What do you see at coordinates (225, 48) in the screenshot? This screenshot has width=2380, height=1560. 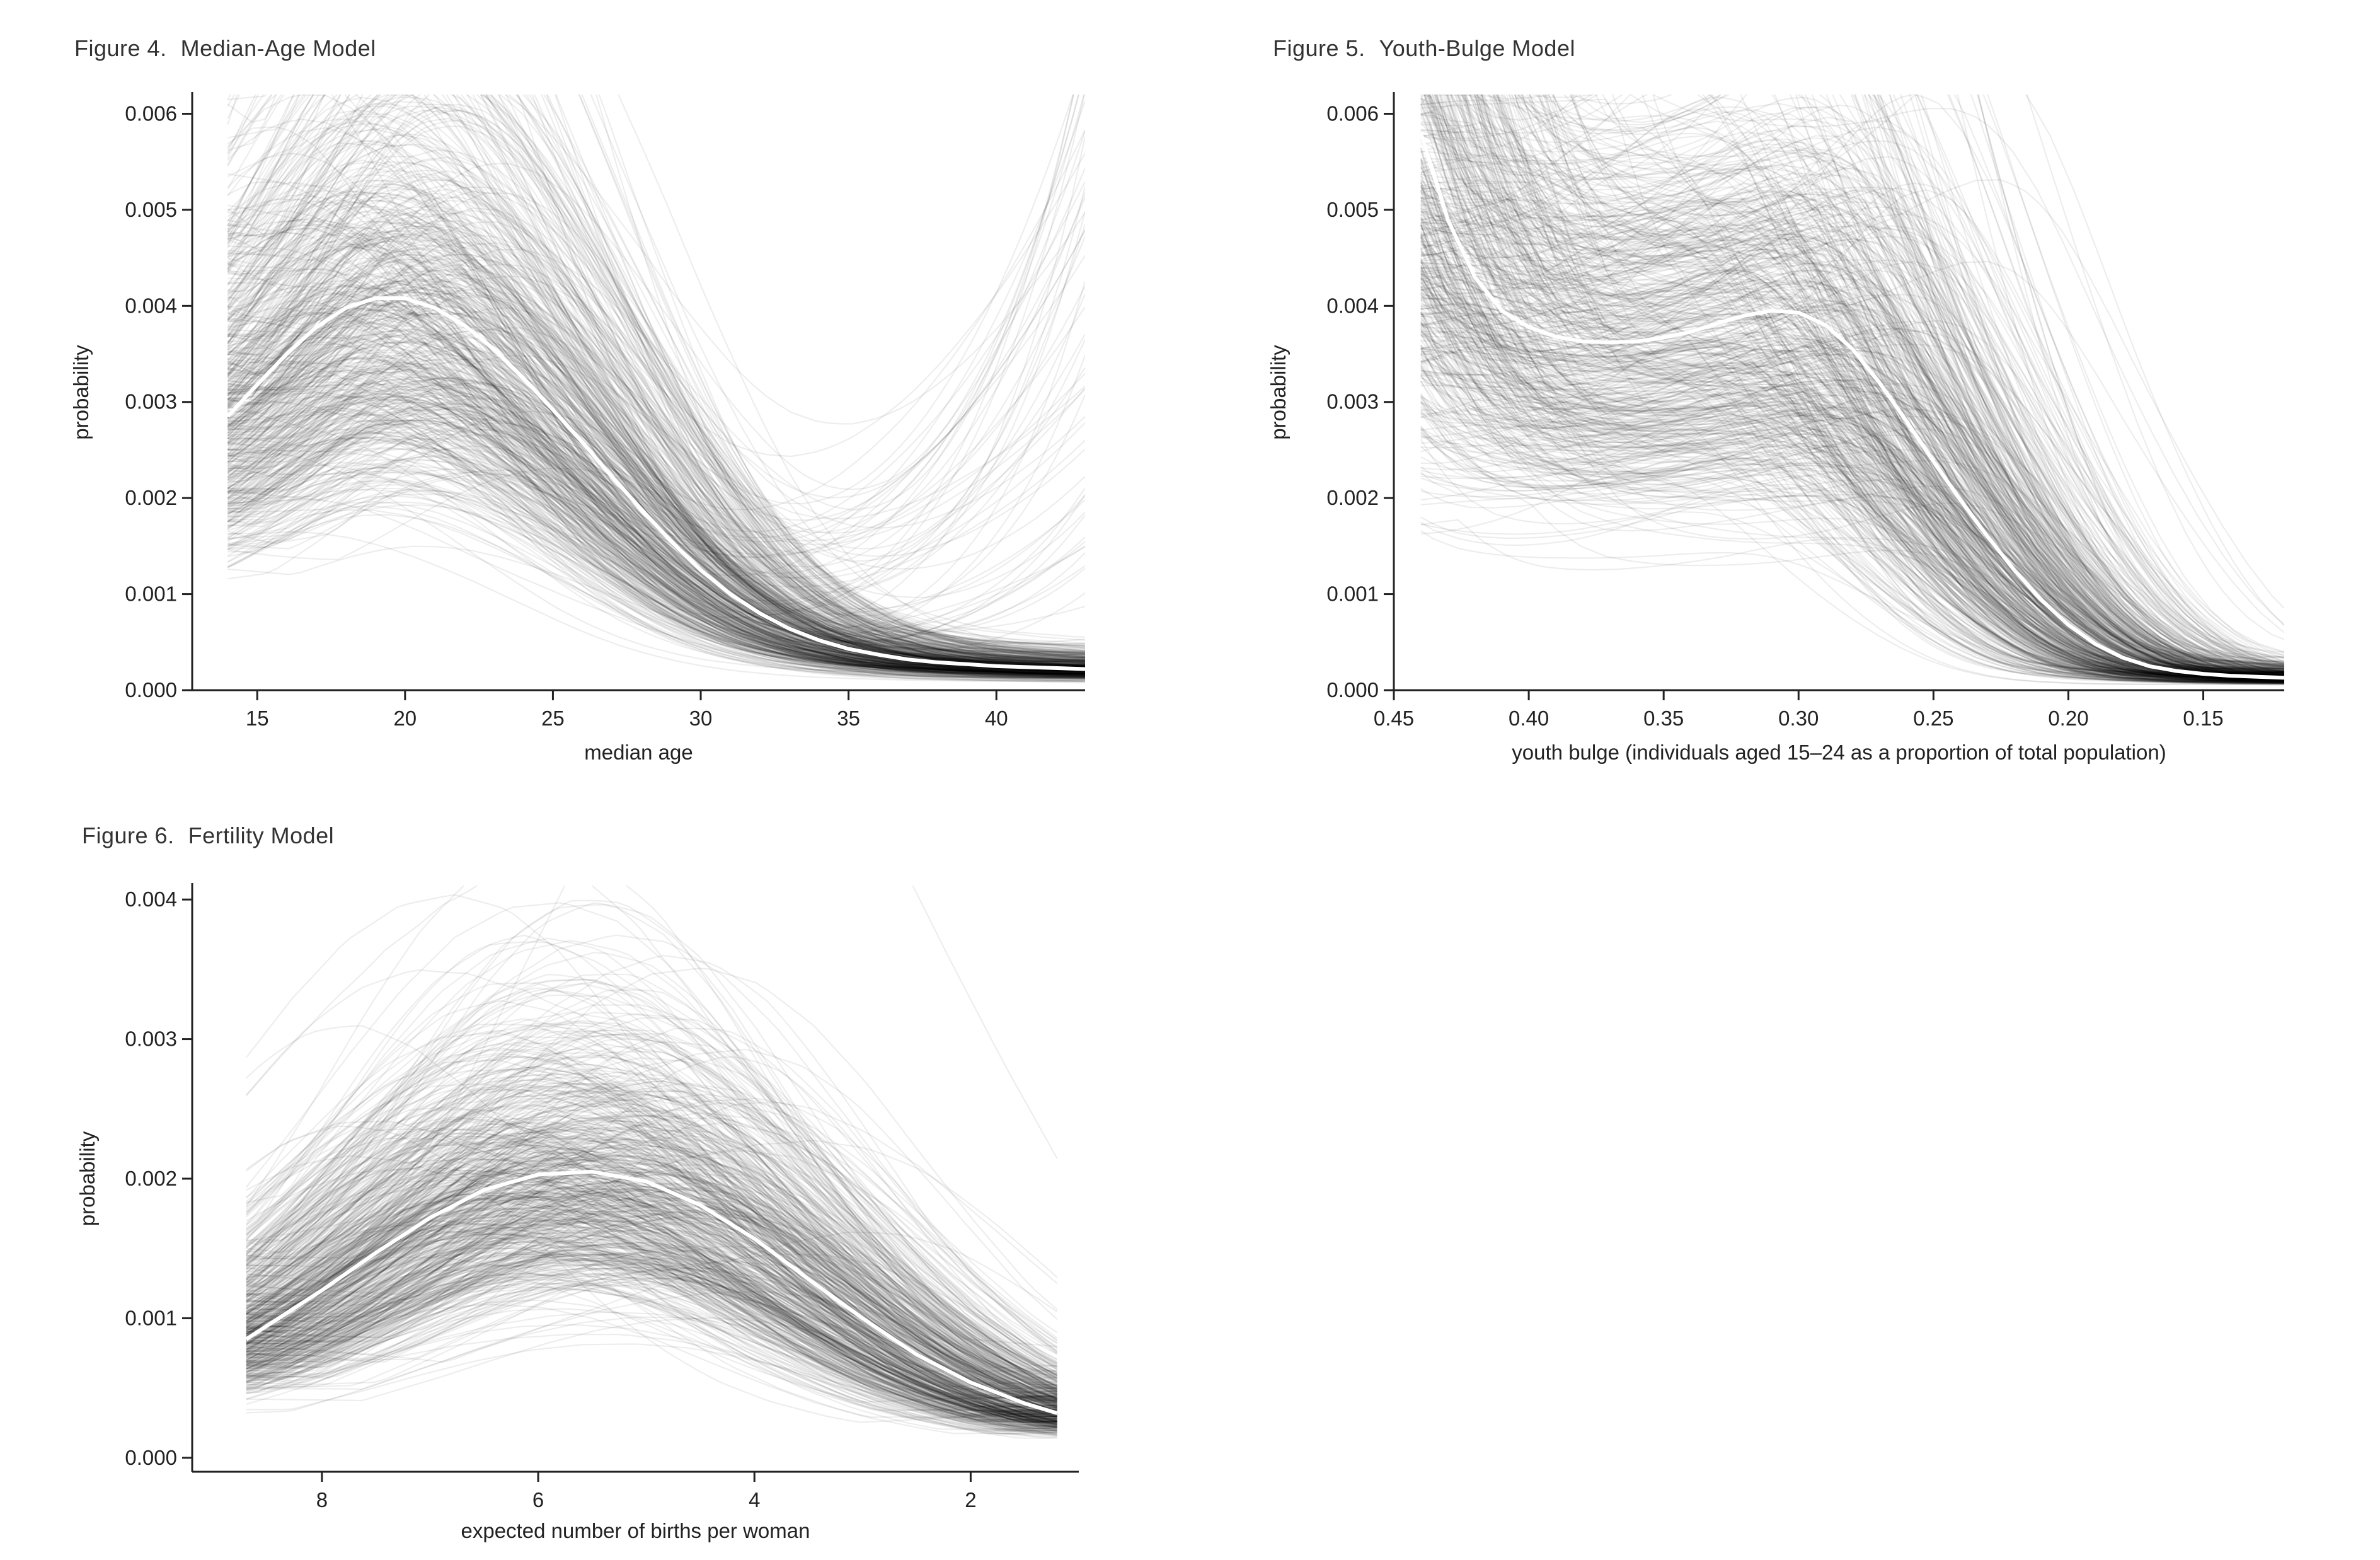 I see `figure-4-title: Figure 4. Median-Age Model` at bounding box center [225, 48].